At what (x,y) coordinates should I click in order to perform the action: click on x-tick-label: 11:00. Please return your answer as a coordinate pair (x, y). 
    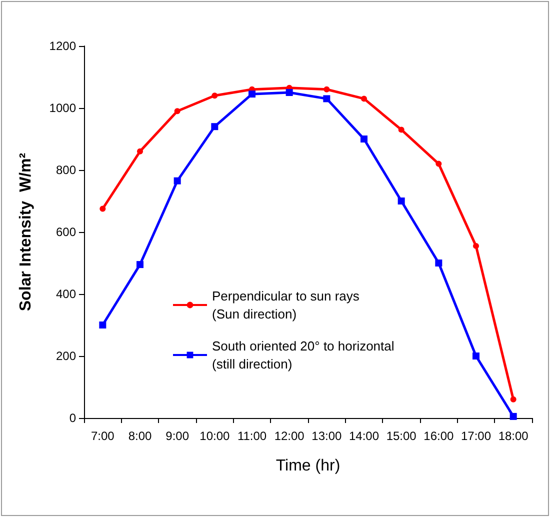
    Looking at the image, I should click on (252, 436).